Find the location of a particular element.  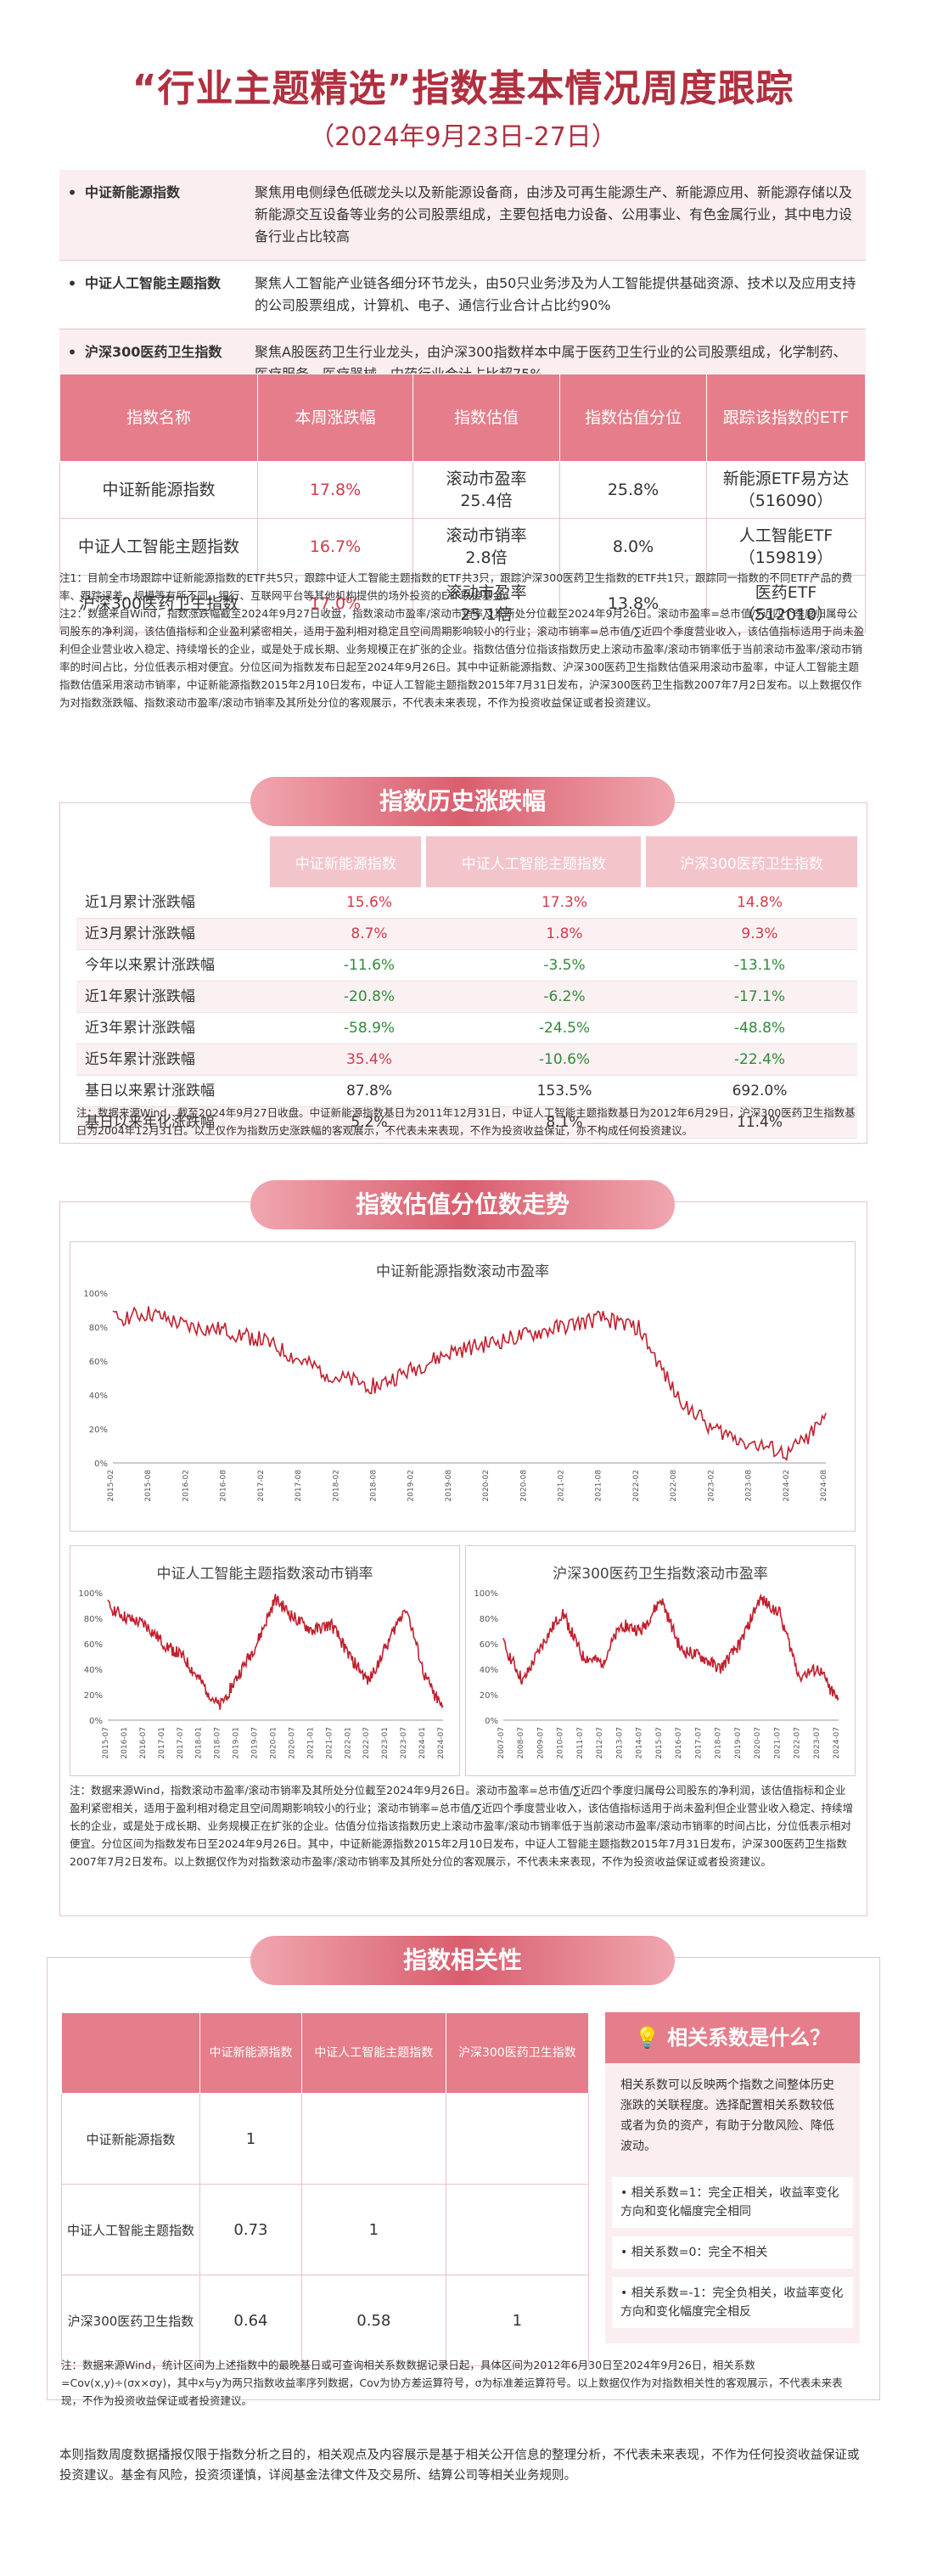

cell-change: 17.8% is located at coordinates (335, 490).